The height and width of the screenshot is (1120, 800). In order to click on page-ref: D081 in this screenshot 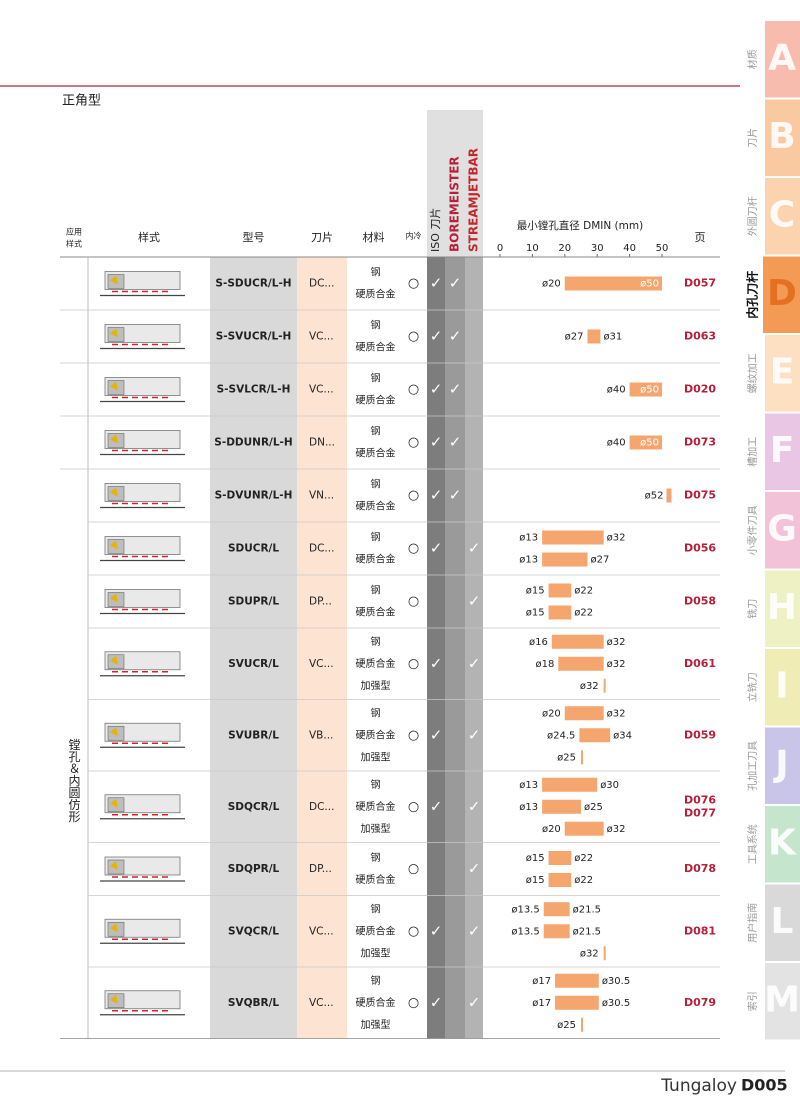, I will do `click(700, 930)`.